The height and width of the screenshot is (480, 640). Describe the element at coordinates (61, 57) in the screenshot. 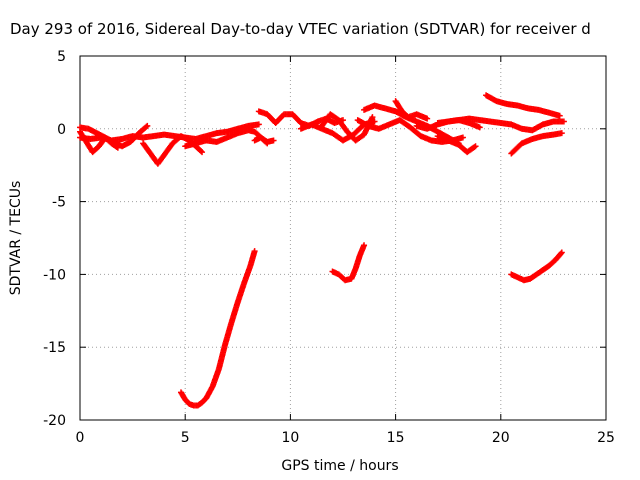

I see `y-tick-label: 5` at that location.